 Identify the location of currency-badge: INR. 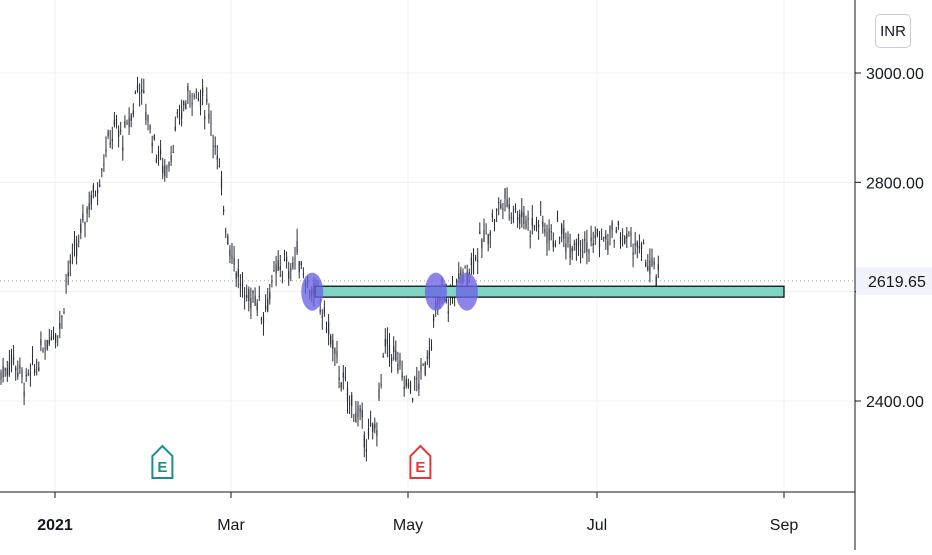
(893, 31).